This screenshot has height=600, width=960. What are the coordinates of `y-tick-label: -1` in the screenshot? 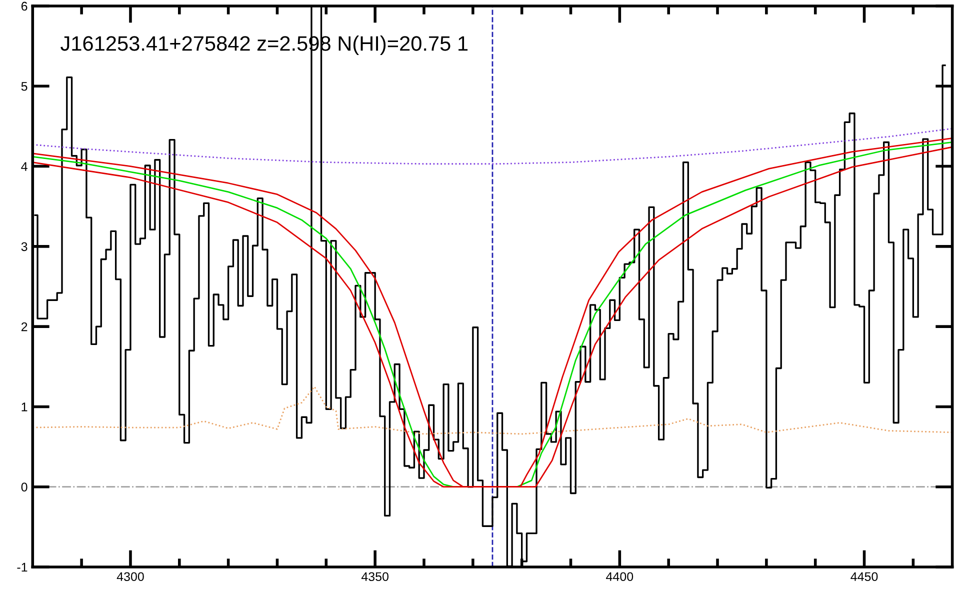 It's located at (22, 567).